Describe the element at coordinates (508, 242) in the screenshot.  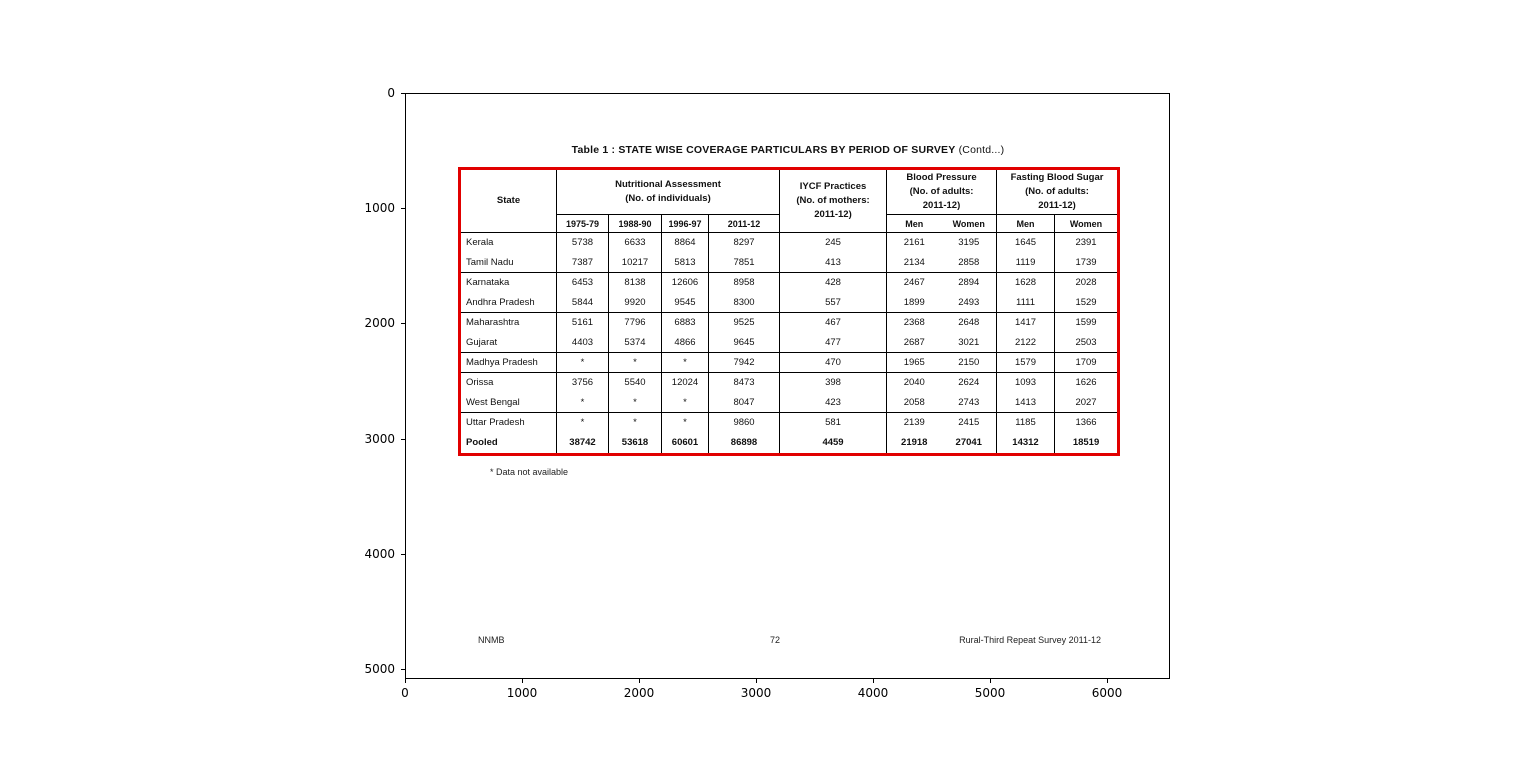
I see `cell-state: Kerala` at that location.